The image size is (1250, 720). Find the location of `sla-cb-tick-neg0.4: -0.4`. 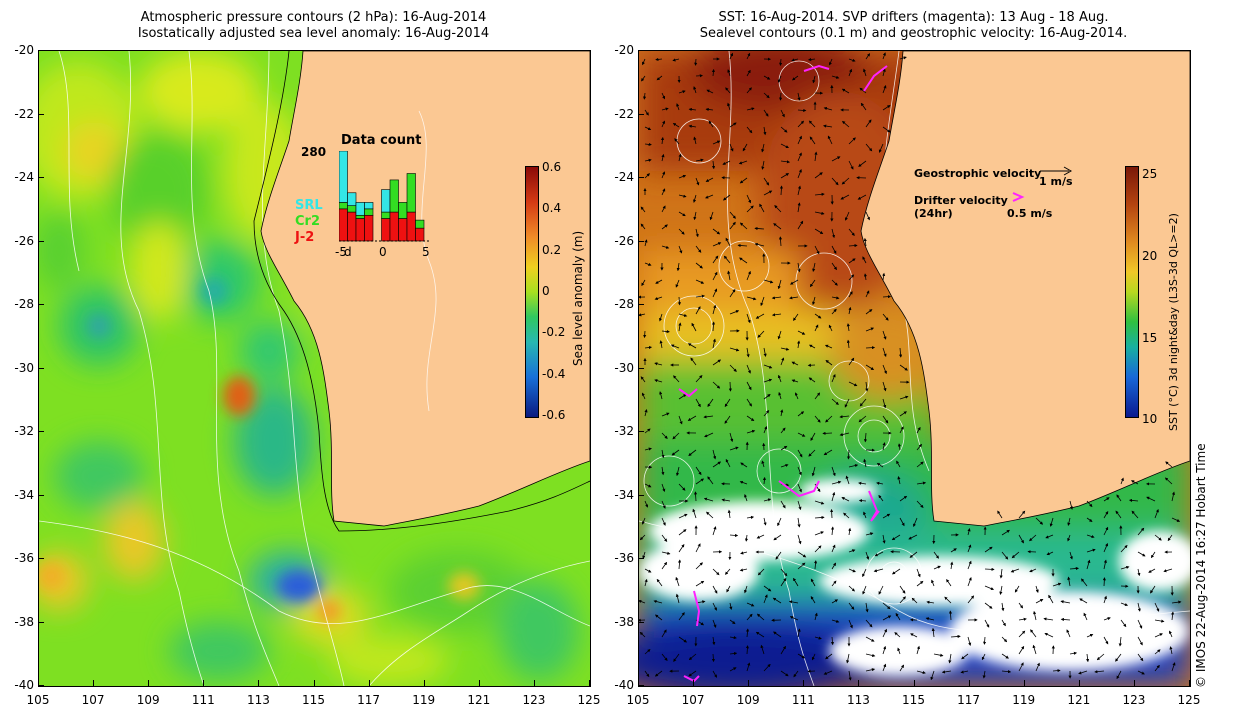

sla-cb-tick-neg0.4: -0.4 is located at coordinates (554, 374).